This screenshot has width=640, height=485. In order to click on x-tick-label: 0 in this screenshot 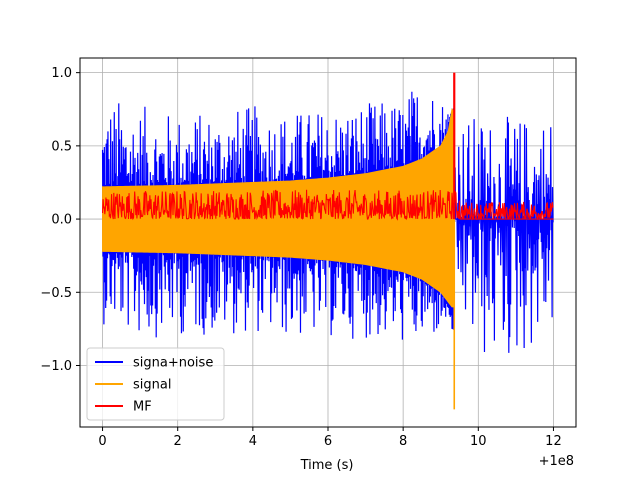, I will do `click(102, 441)`.